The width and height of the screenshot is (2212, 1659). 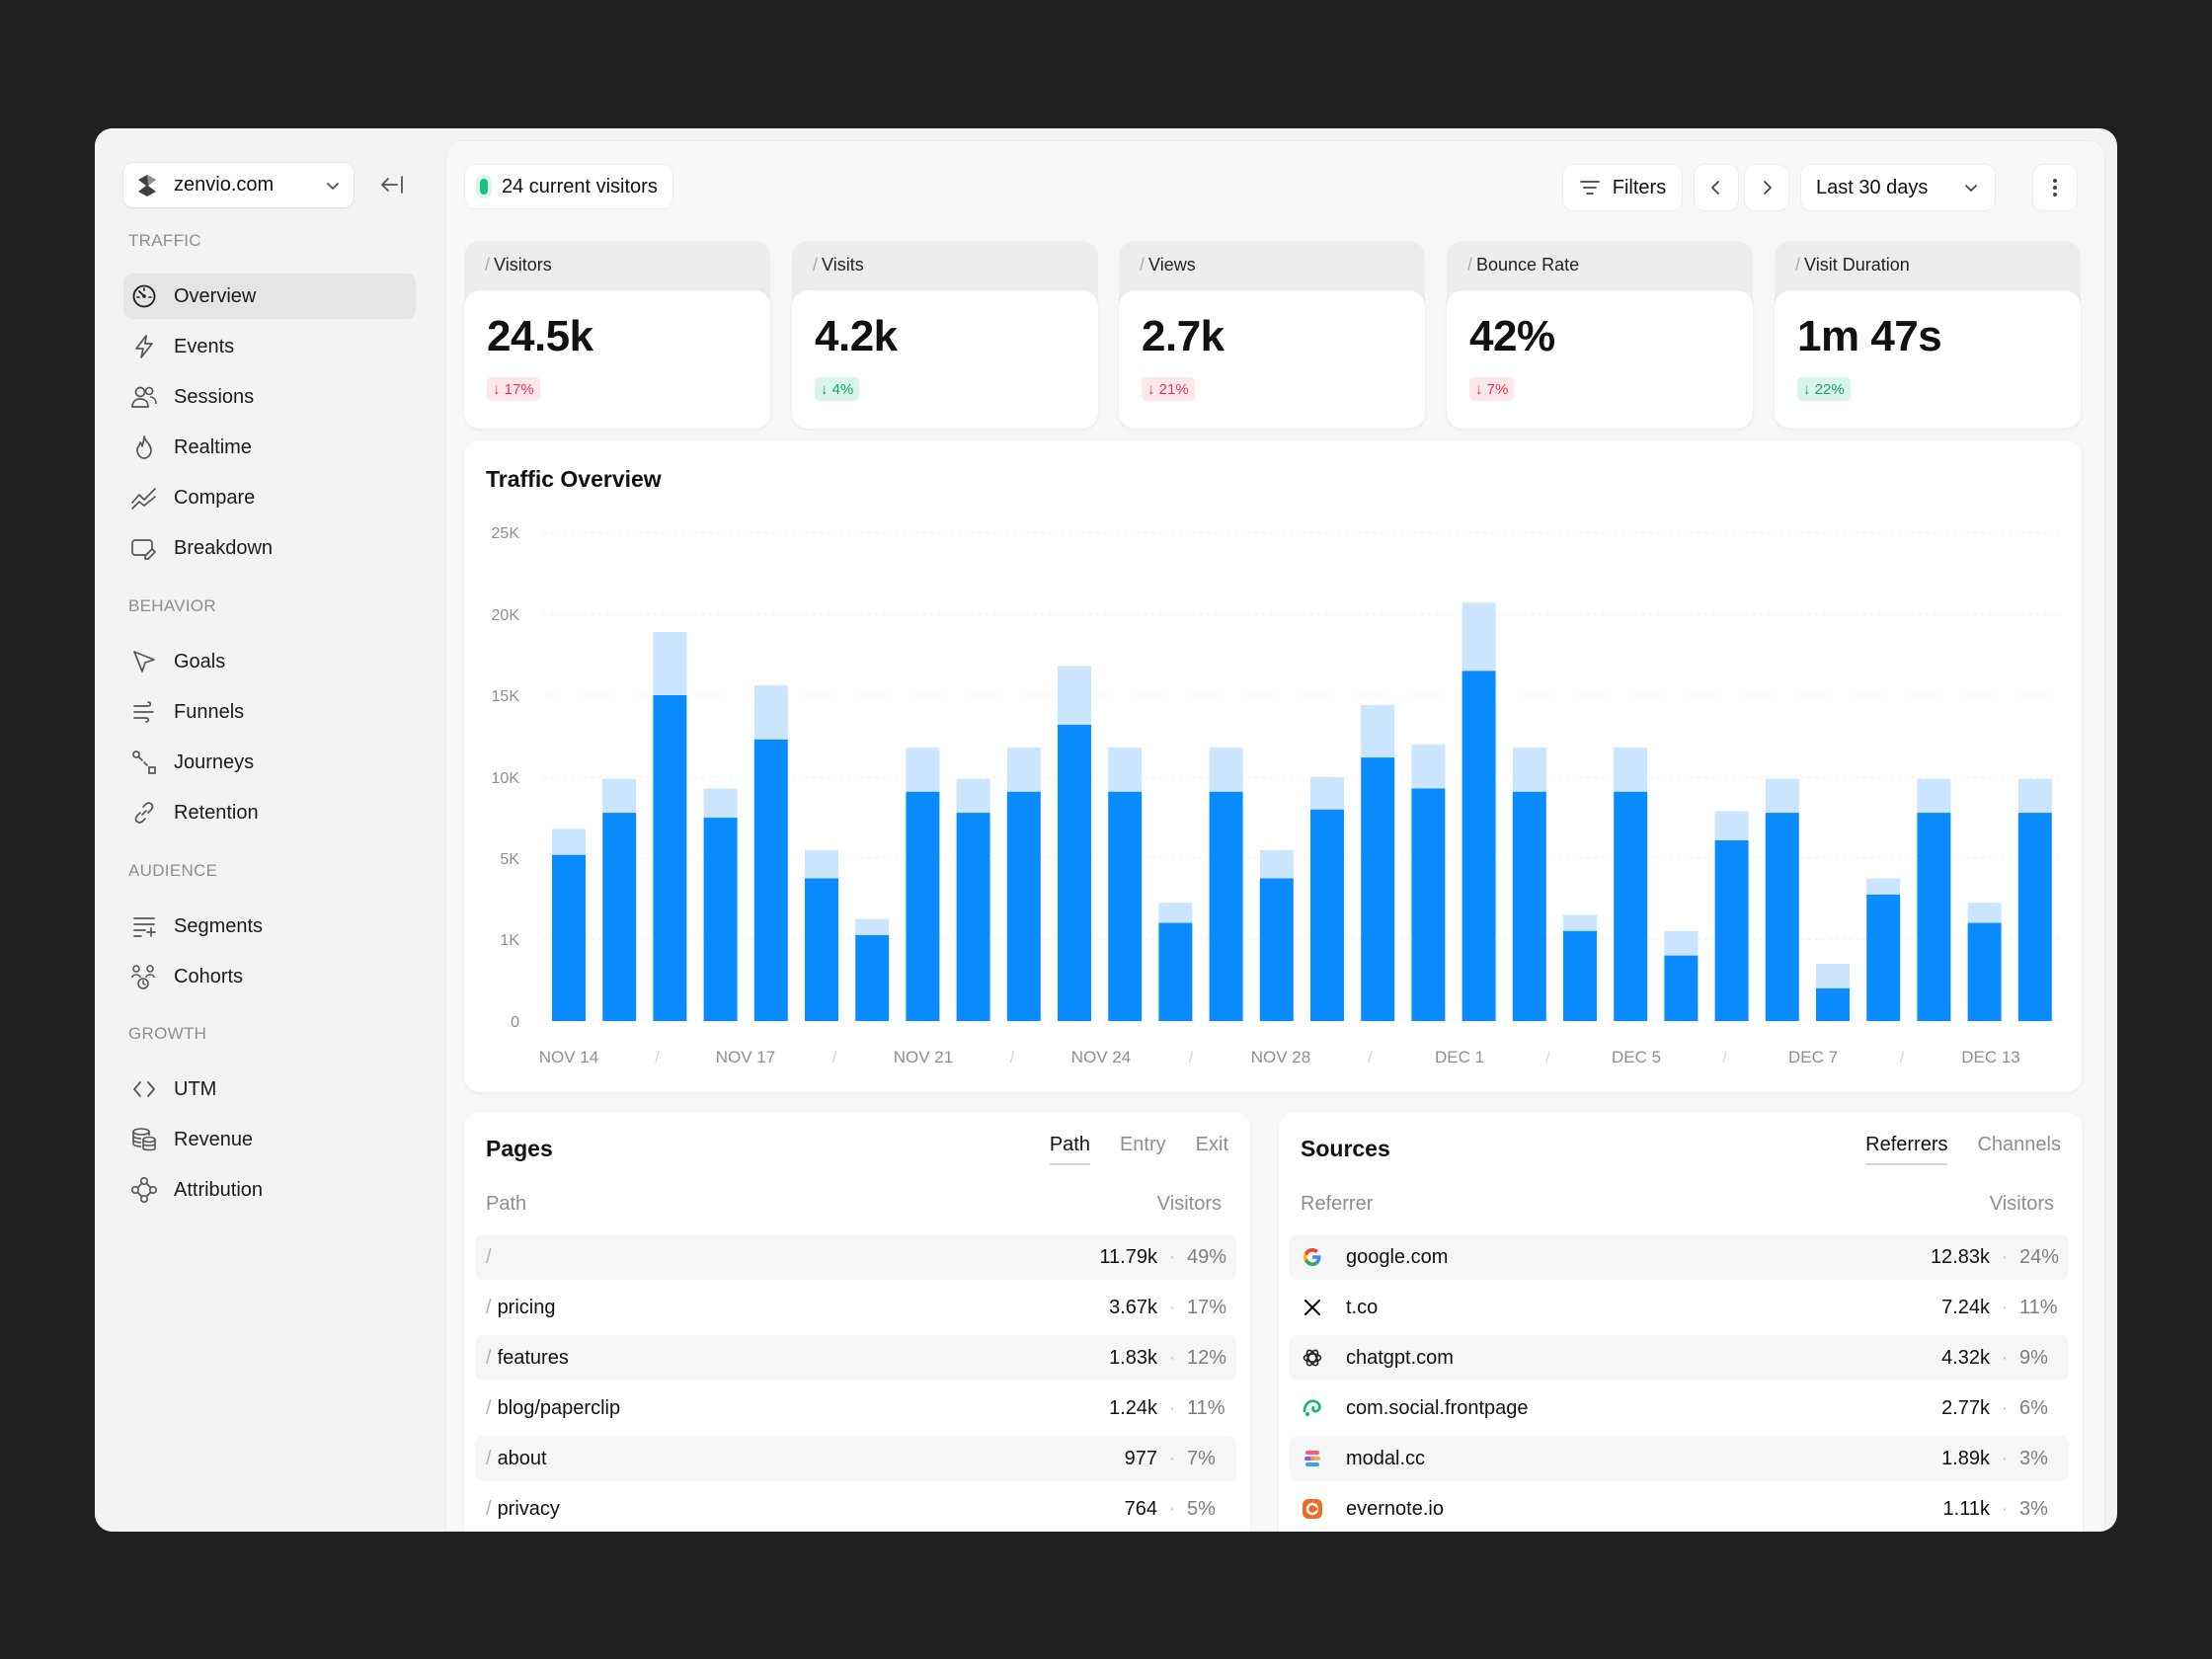 I want to click on sidebar-item-retention: Retention, so click(x=269, y=813).